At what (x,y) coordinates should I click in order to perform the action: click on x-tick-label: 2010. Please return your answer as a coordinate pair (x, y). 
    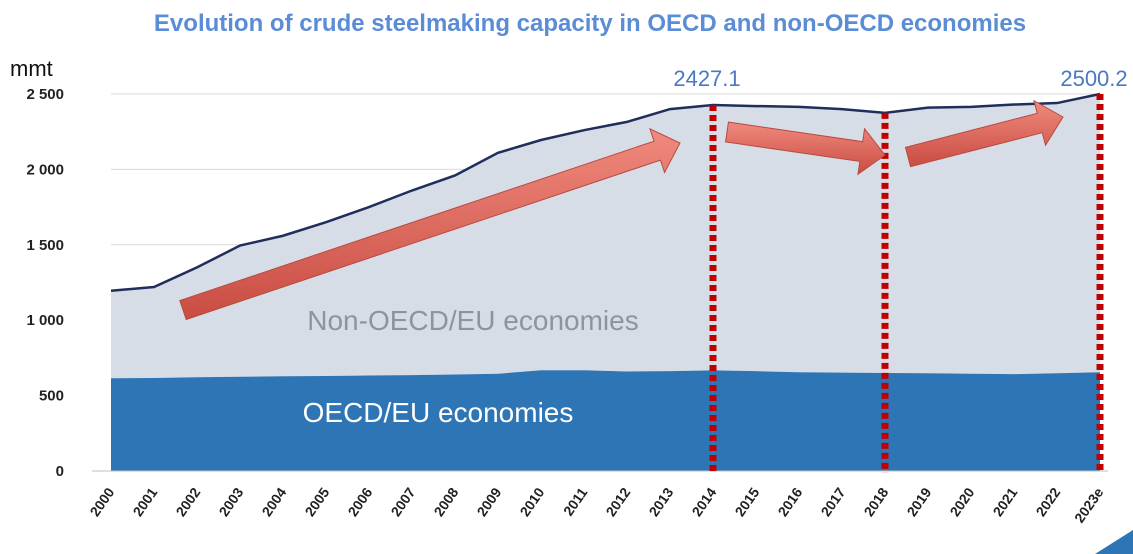
    Looking at the image, I should click on (531, 501).